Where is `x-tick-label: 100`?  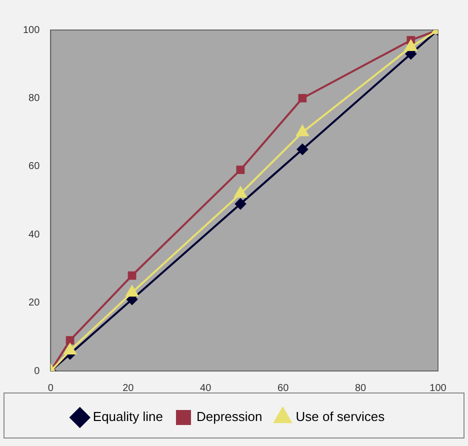
x-tick-label: 100 is located at coordinates (438, 388).